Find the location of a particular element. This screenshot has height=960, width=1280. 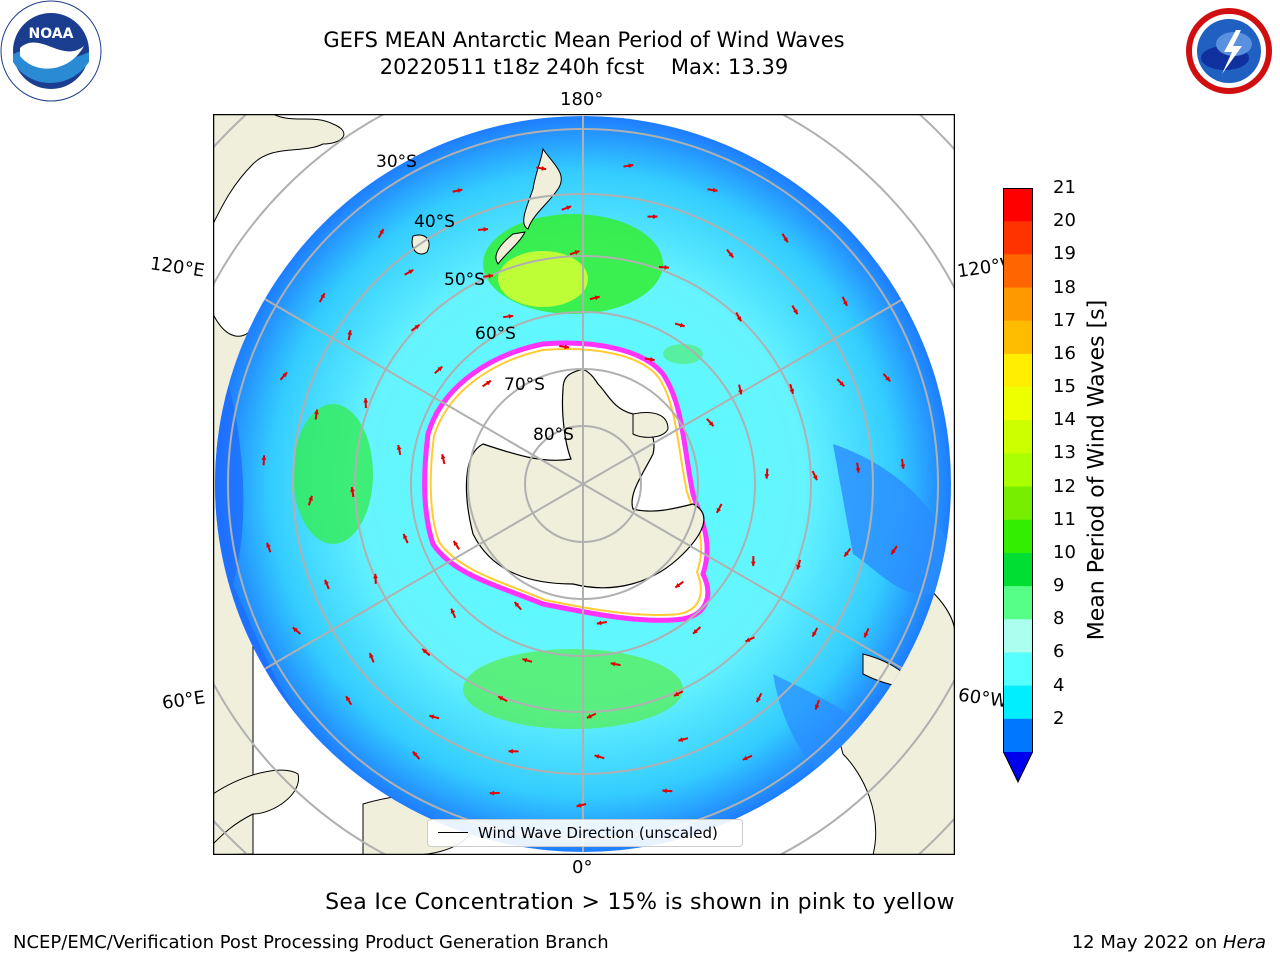

colorbar-tick-label: 11 is located at coordinates (1064, 519).